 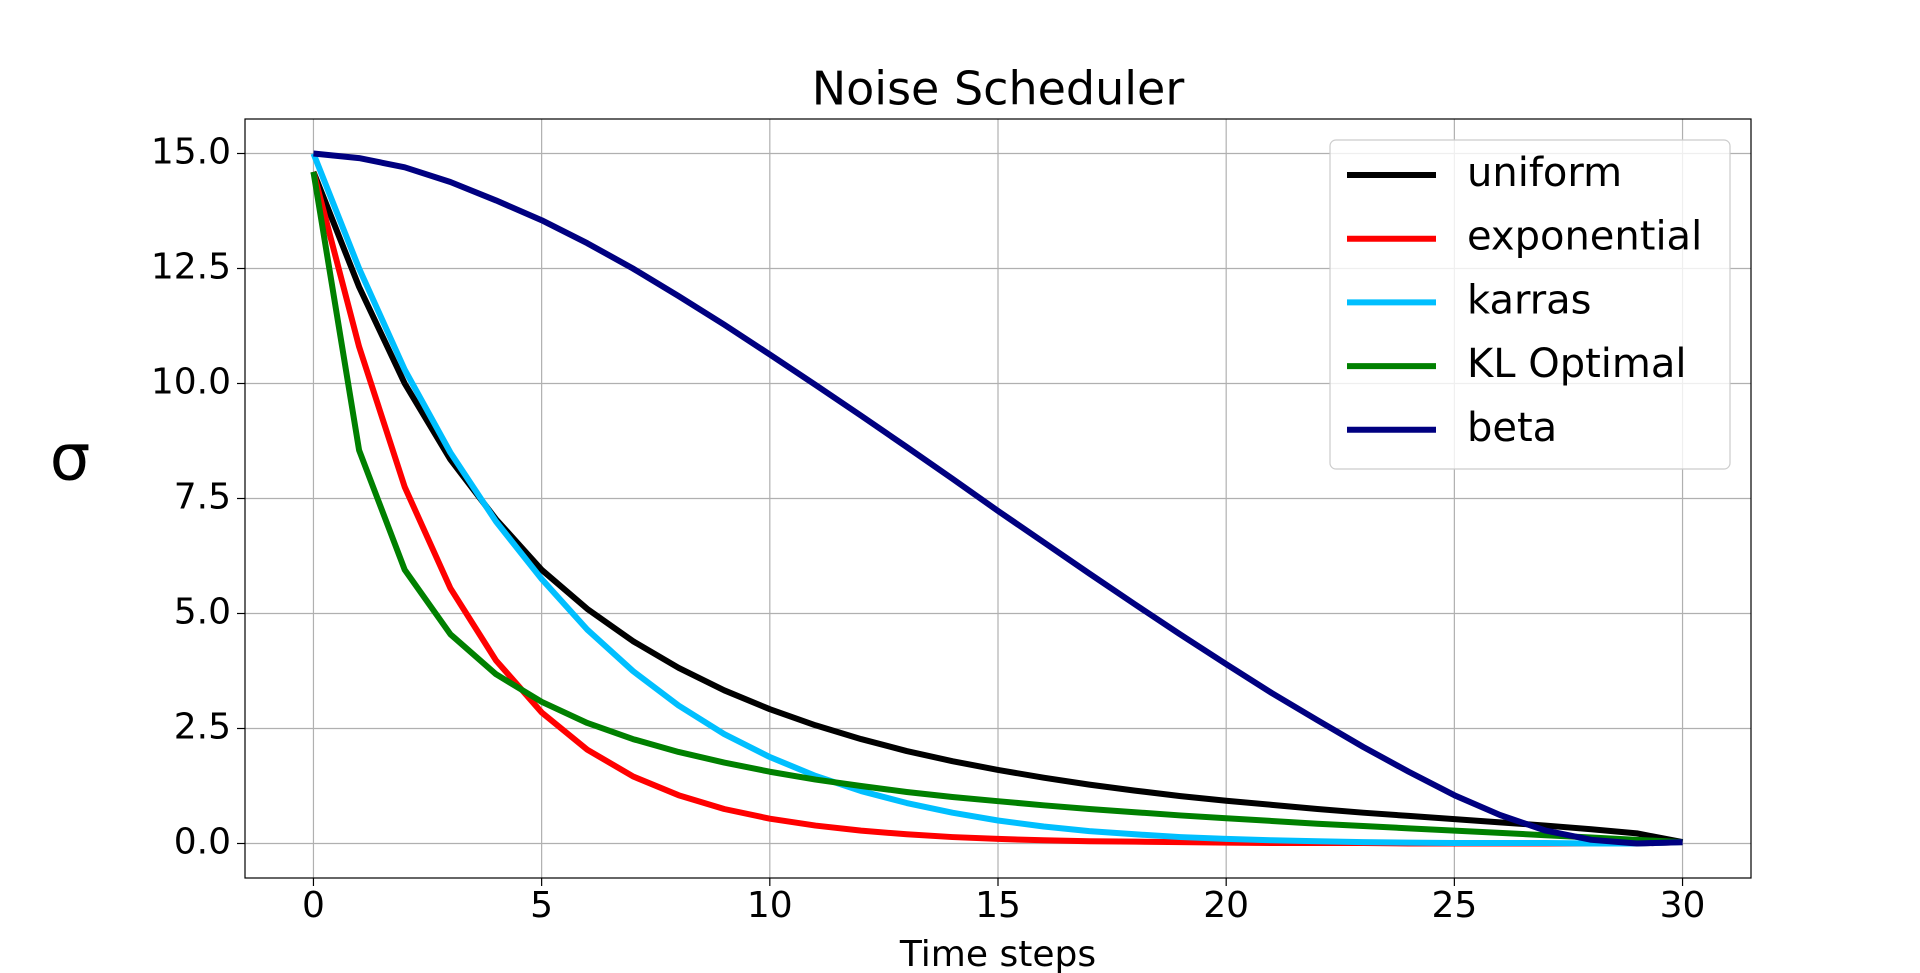 I want to click on y-tick-label: 7.5, so click(x=202, y=497).